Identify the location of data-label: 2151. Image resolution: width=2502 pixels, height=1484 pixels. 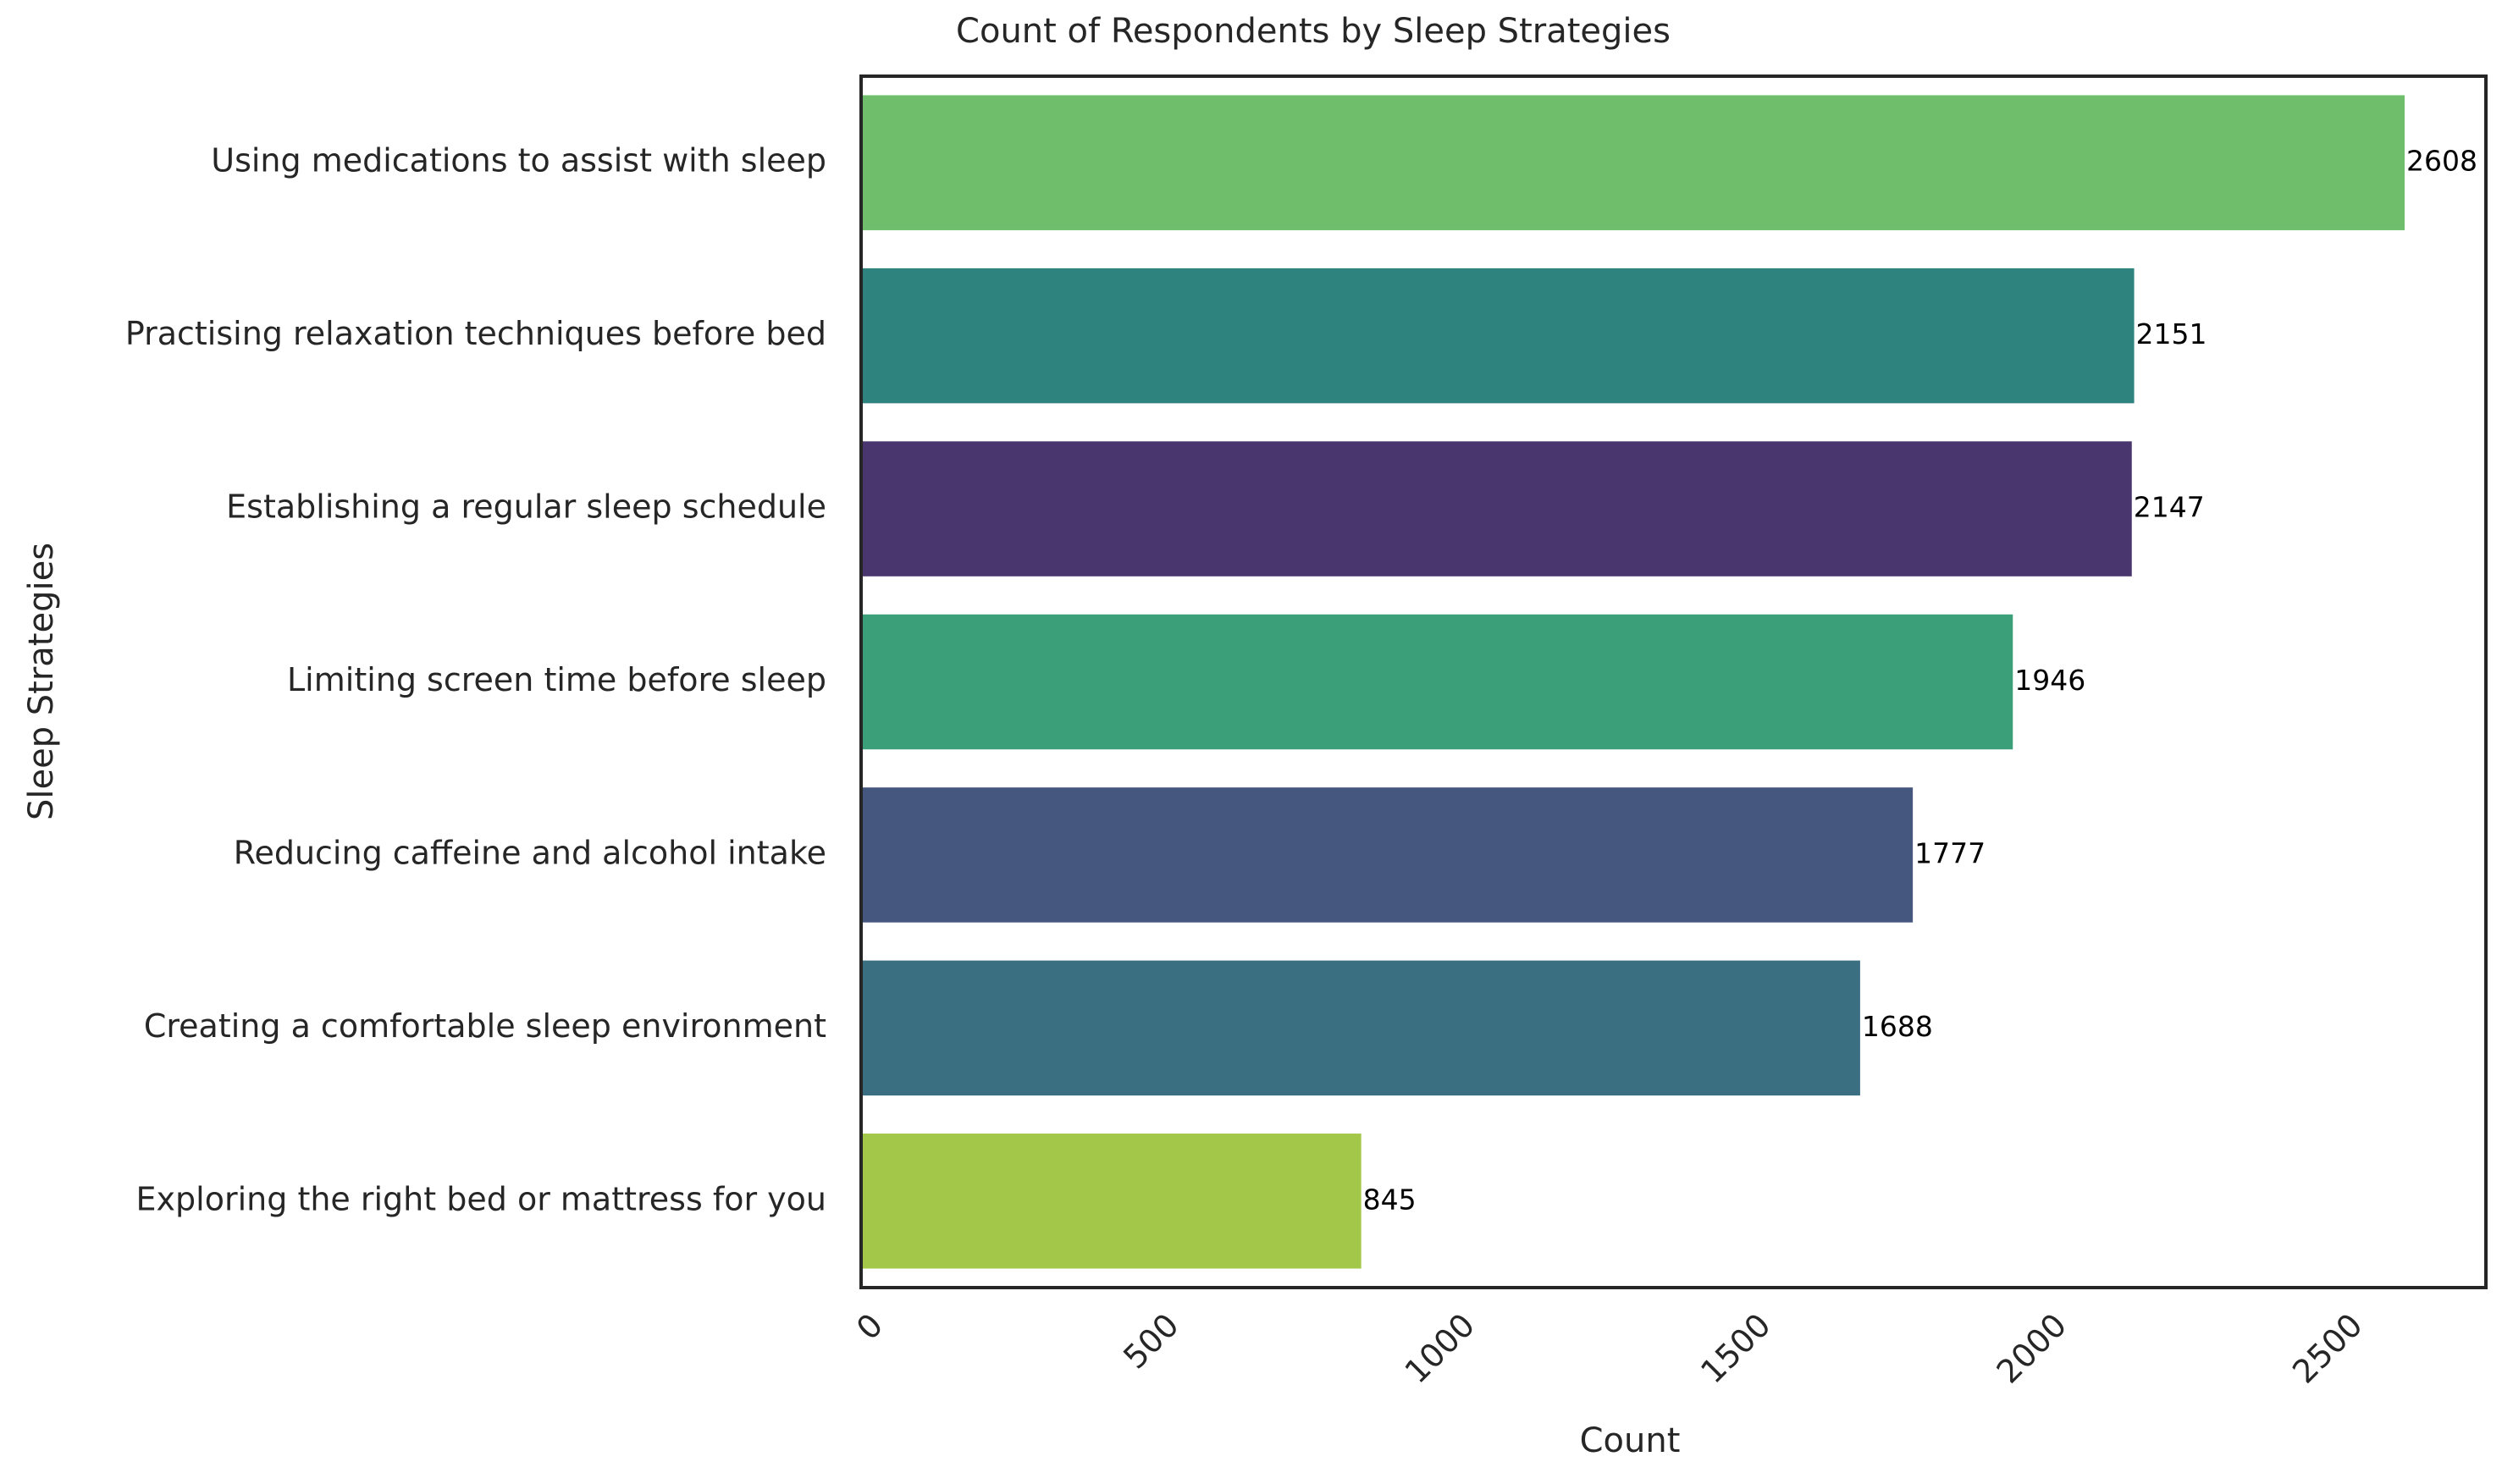
(2171, 333).